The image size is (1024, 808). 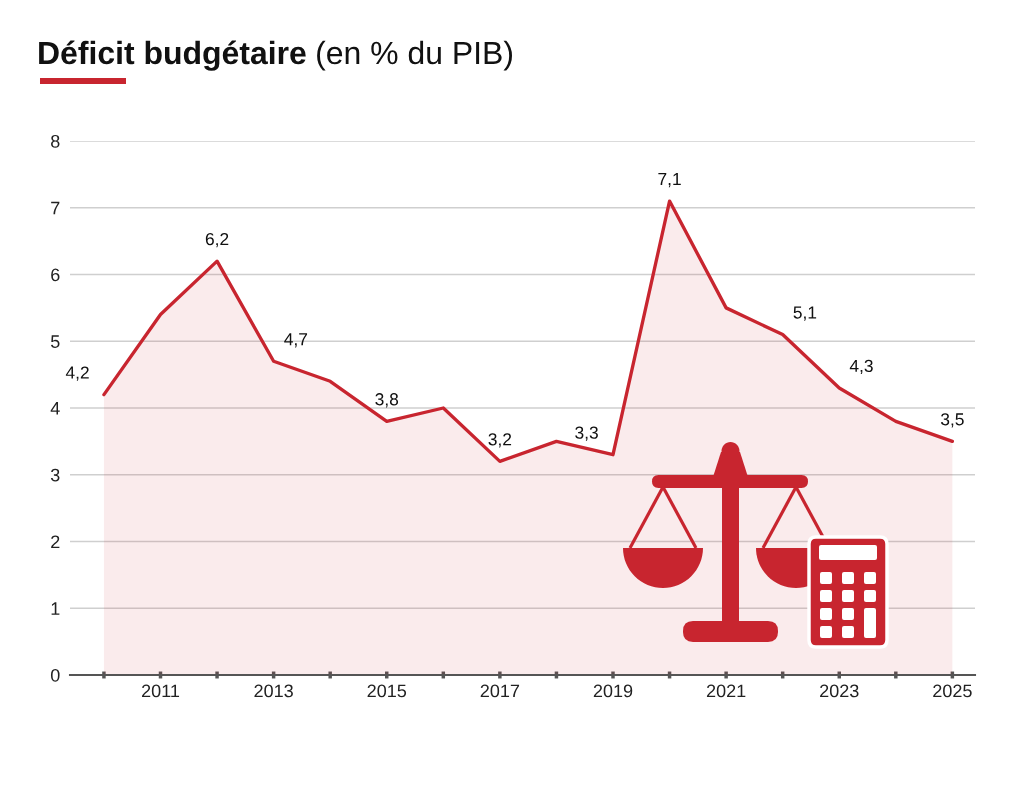 I want to click on x-tick-label: 2011, so click(x=160, y=691).